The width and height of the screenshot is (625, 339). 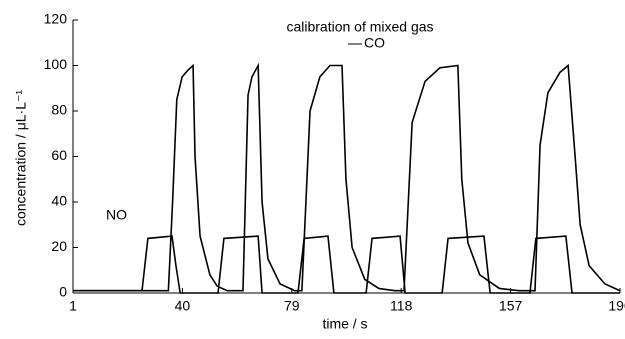 I want to click on y-axis-label: concentration / μL·L⁻¹, so click(x=21, y=158).